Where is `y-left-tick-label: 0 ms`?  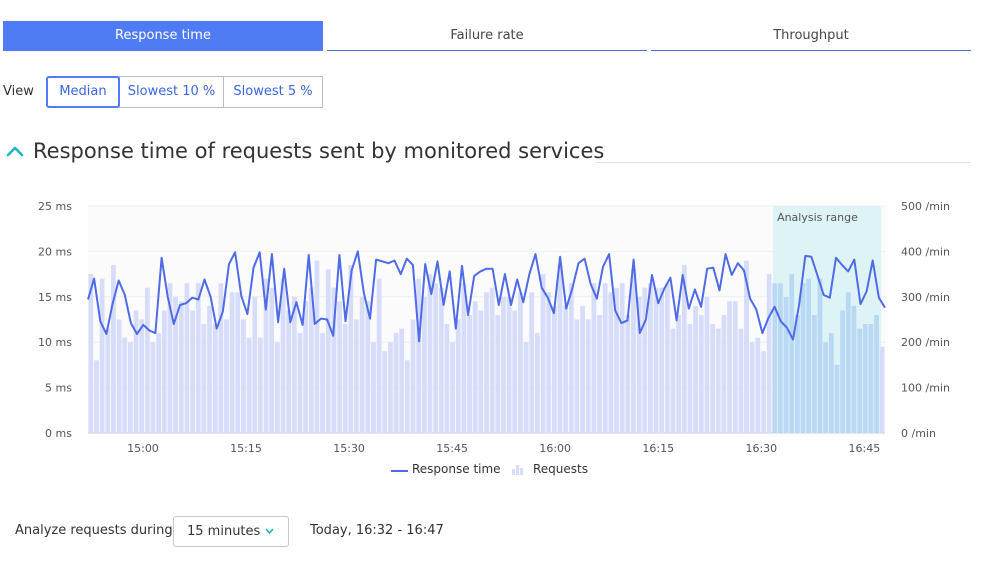 y-left-tick-label: 0 ms is located at coordinates (58, 433).